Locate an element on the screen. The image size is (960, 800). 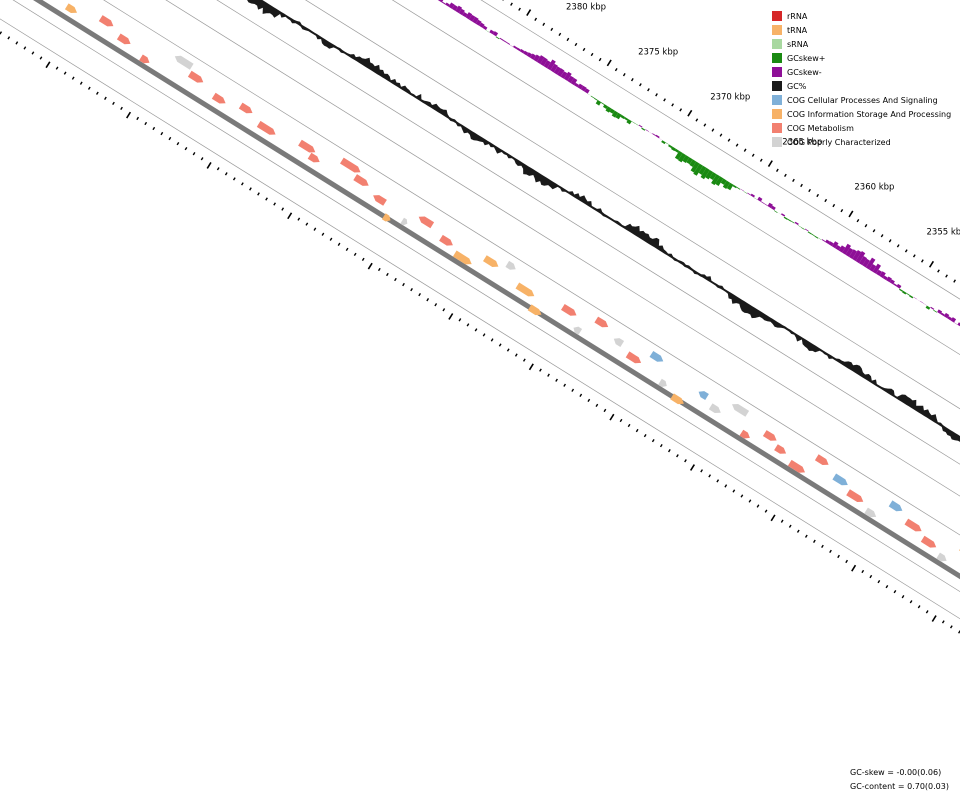
legend-label: COG Metabolism is located at coordinates (820, 128).